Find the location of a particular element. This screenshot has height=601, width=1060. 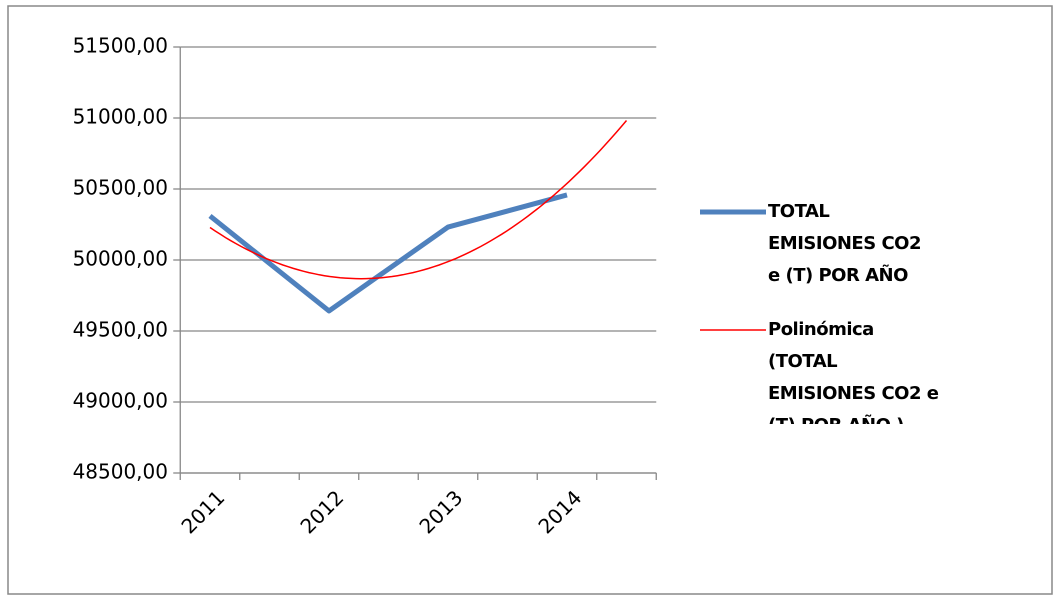

y-tick-label: 51000,00 is located at coordinates (120, 117).